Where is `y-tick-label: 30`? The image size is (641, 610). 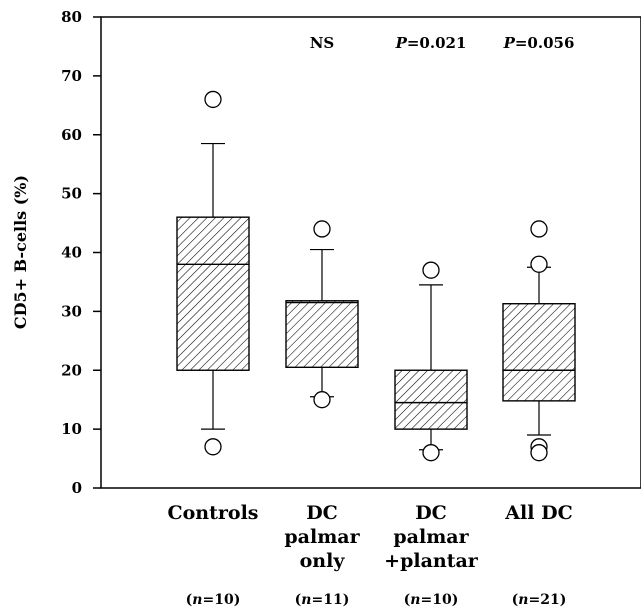 y-tick-label: 30 is located at coordinates (71, 311).